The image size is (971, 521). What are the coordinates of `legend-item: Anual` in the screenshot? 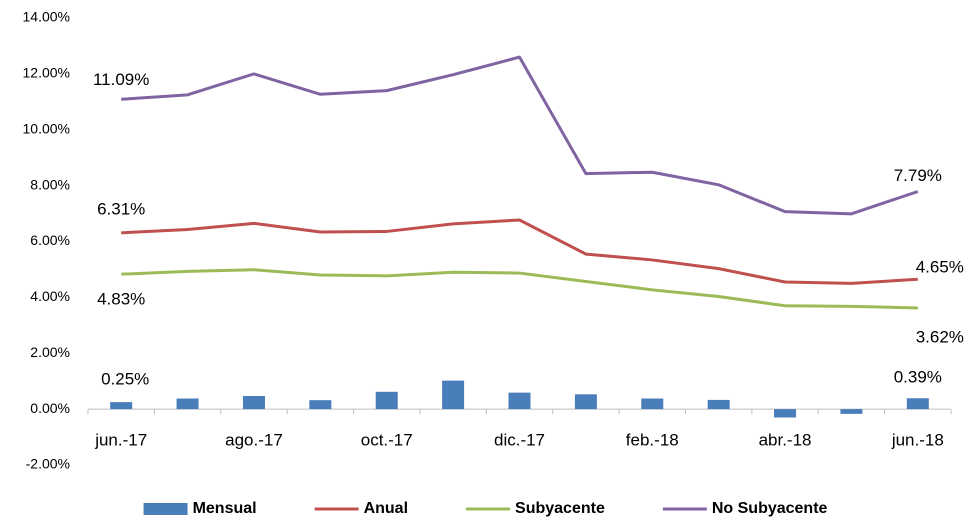 It's located at (361, 508).